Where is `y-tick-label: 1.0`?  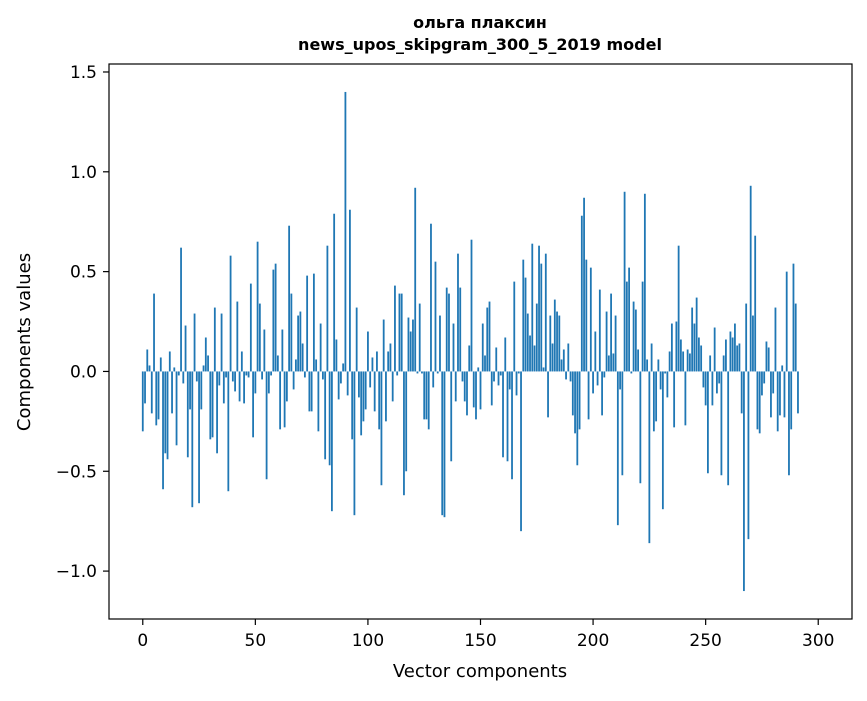 y-tick-label: 1.0 is located at coordinates (83, 173).